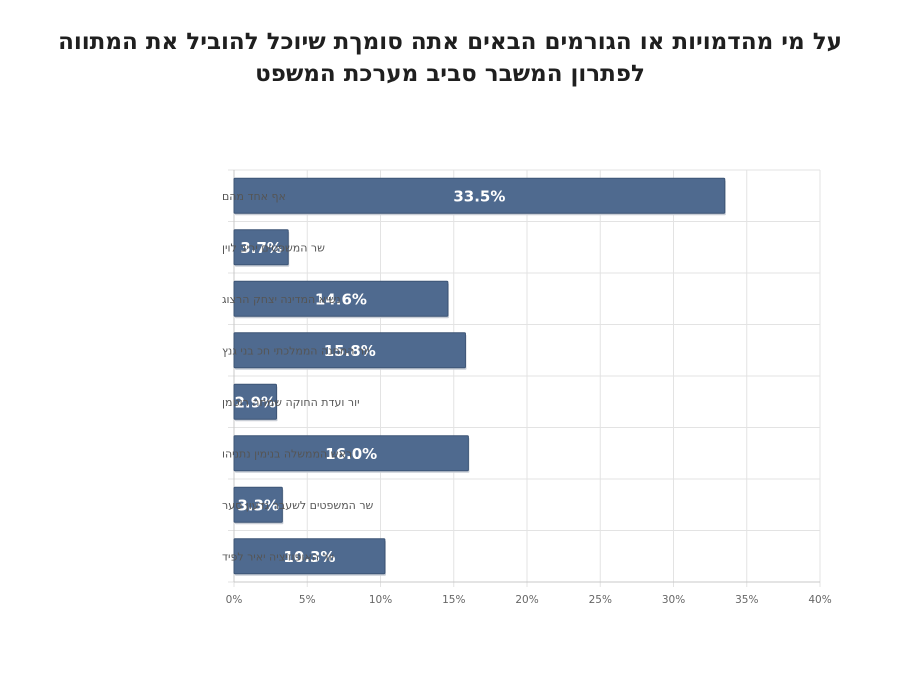  I want to click on data-label: 3.3%, so click(258, 505).